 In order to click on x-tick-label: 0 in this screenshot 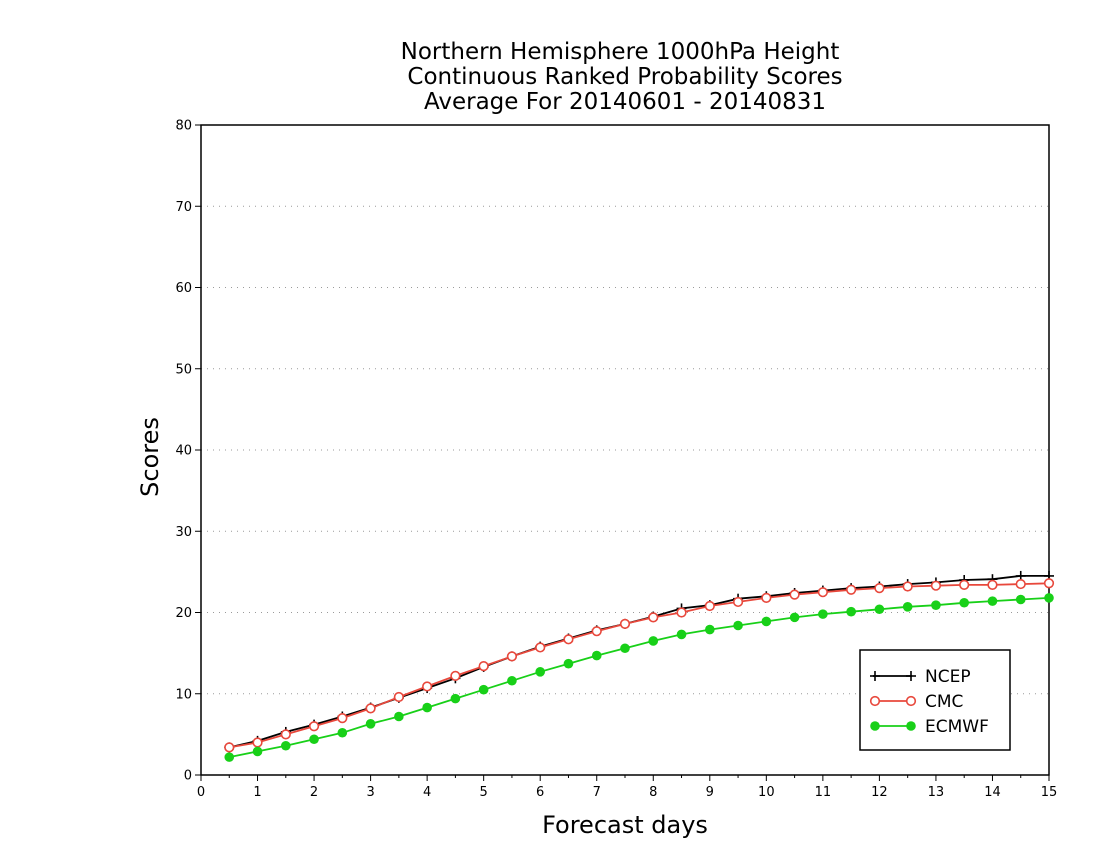, I will do `click(201, 792)`.